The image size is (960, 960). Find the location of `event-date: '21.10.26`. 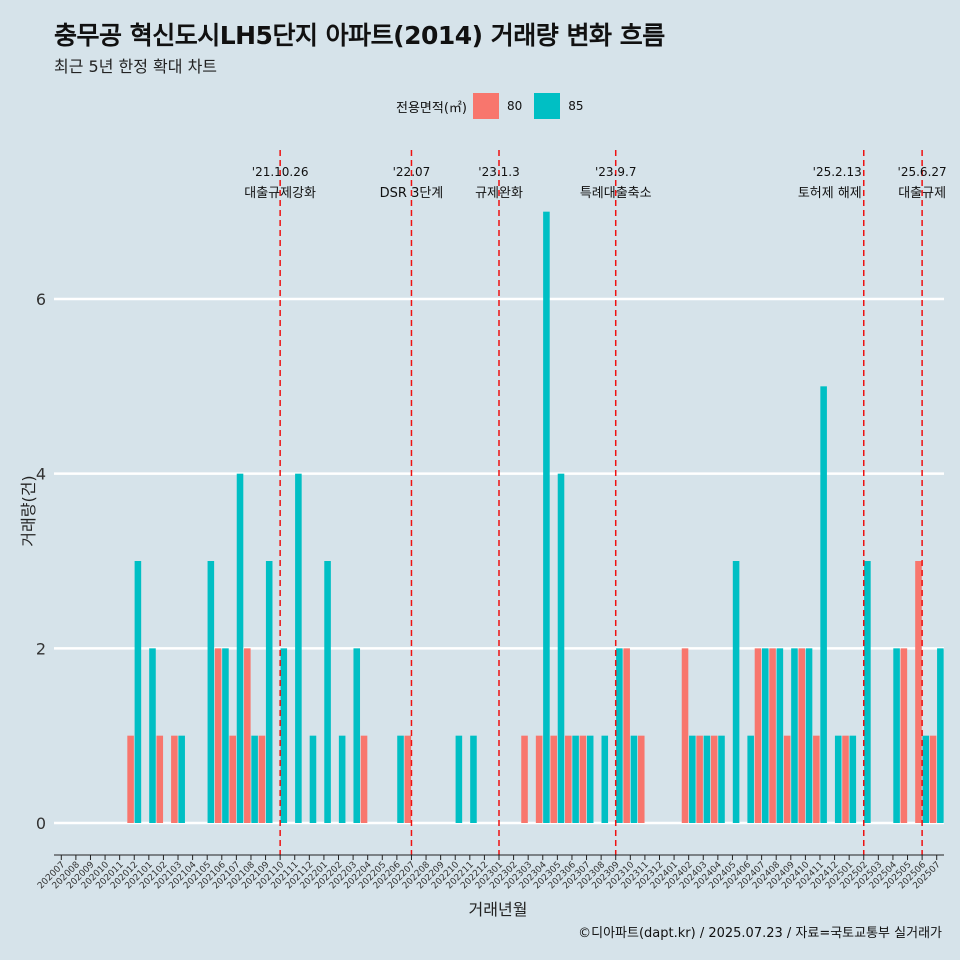

event-date: '21.10.26 is located at coordinates (280, 172).